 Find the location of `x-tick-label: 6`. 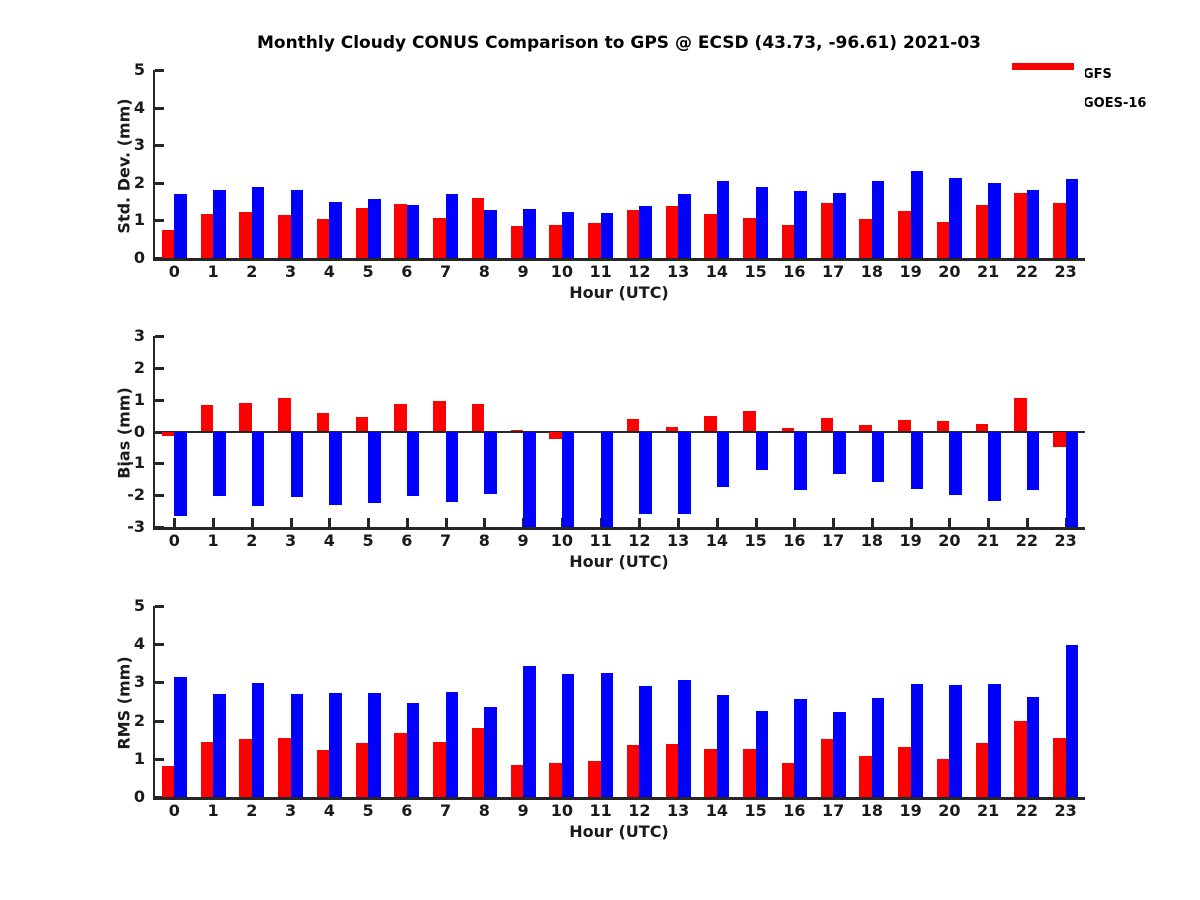

x-tick-label: 6 is located at coordinates (407, 271).